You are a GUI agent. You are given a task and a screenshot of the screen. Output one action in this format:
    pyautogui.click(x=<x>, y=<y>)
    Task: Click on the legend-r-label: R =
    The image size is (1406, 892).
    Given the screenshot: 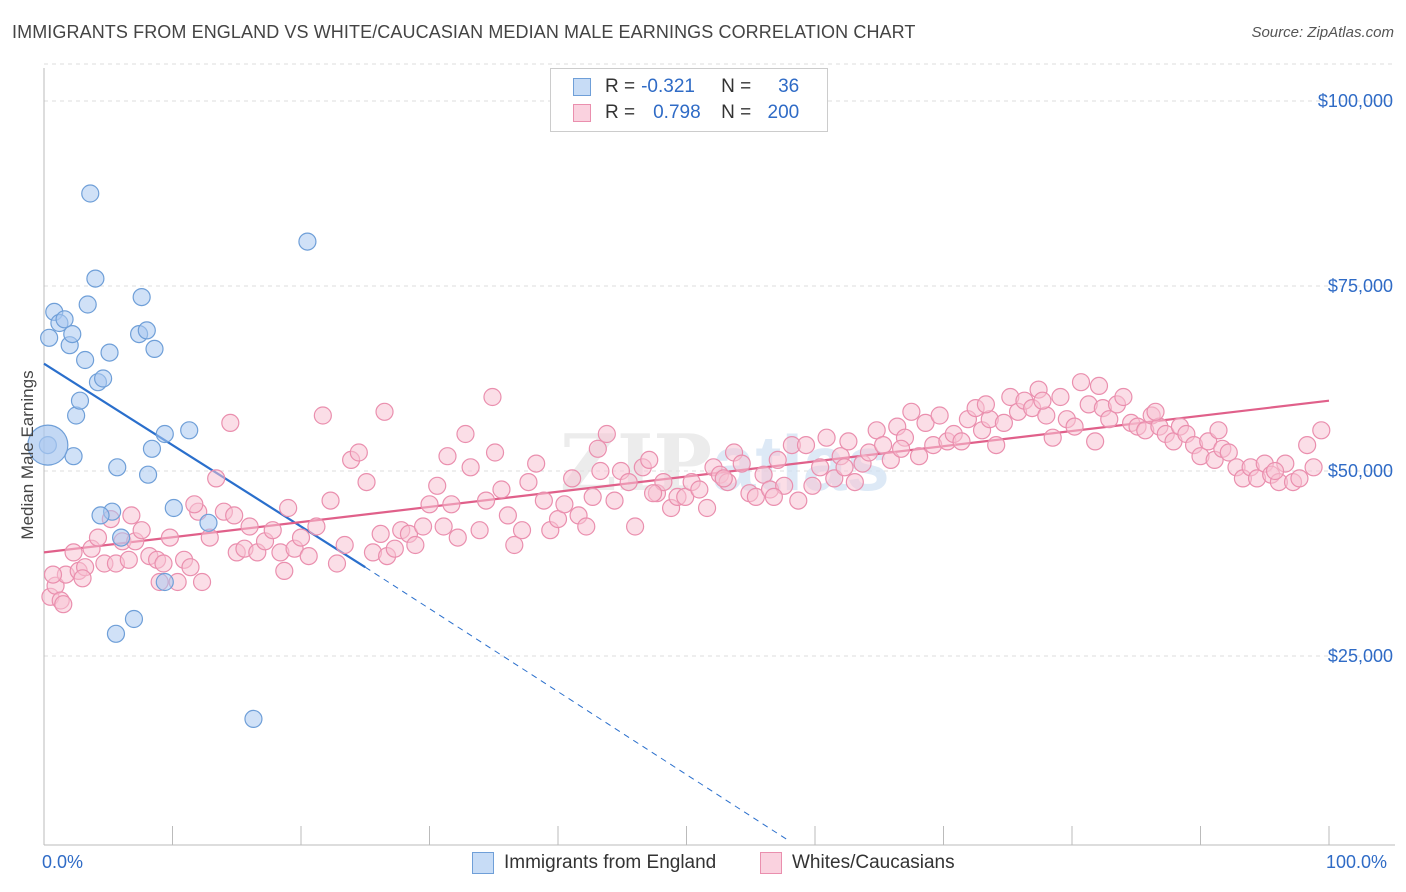 What is the action you would take?
    pyautogui.click(x=620, y=86)
    